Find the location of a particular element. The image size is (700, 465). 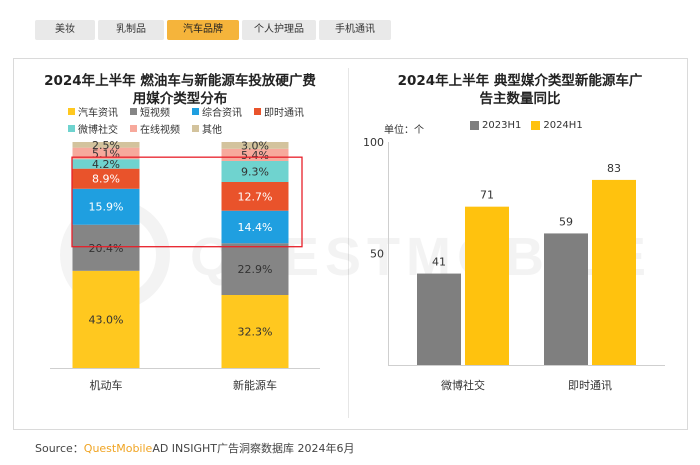

data-label: 4.2% is located at coordinates (106, 164).